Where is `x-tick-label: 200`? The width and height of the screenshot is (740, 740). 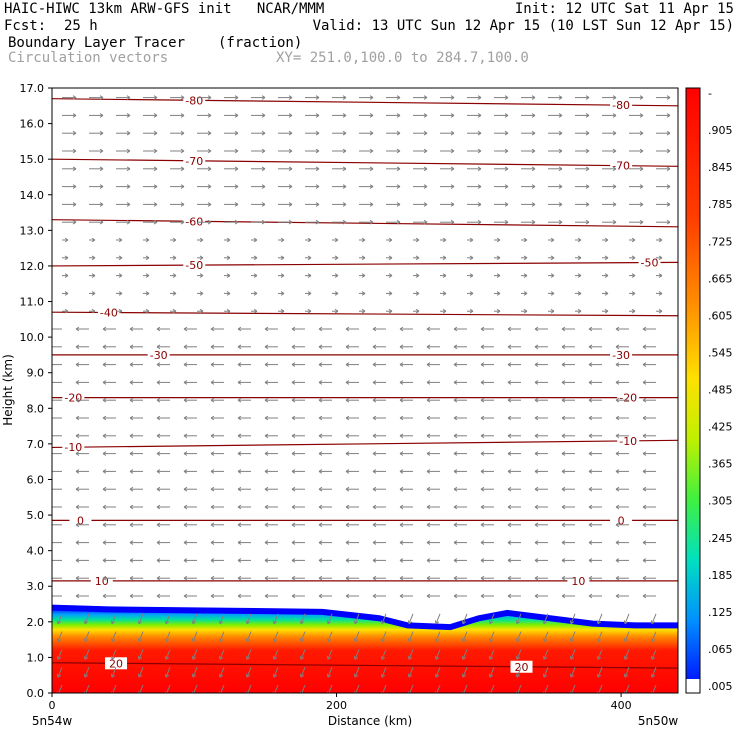 x-tick-label: 200 is located at coordinates (336, 705).